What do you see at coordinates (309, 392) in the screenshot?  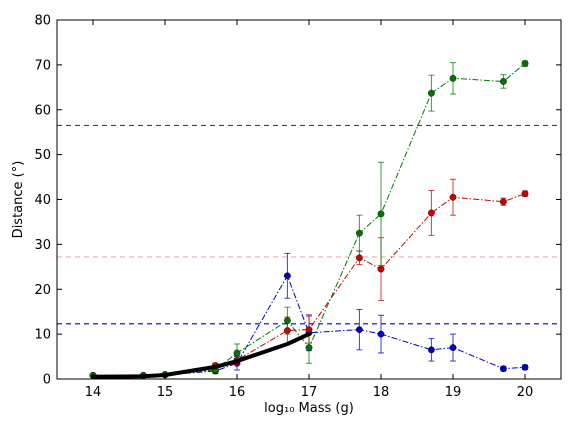 I see `x-tick-label-3: 17` at bounding box center [309, 392].